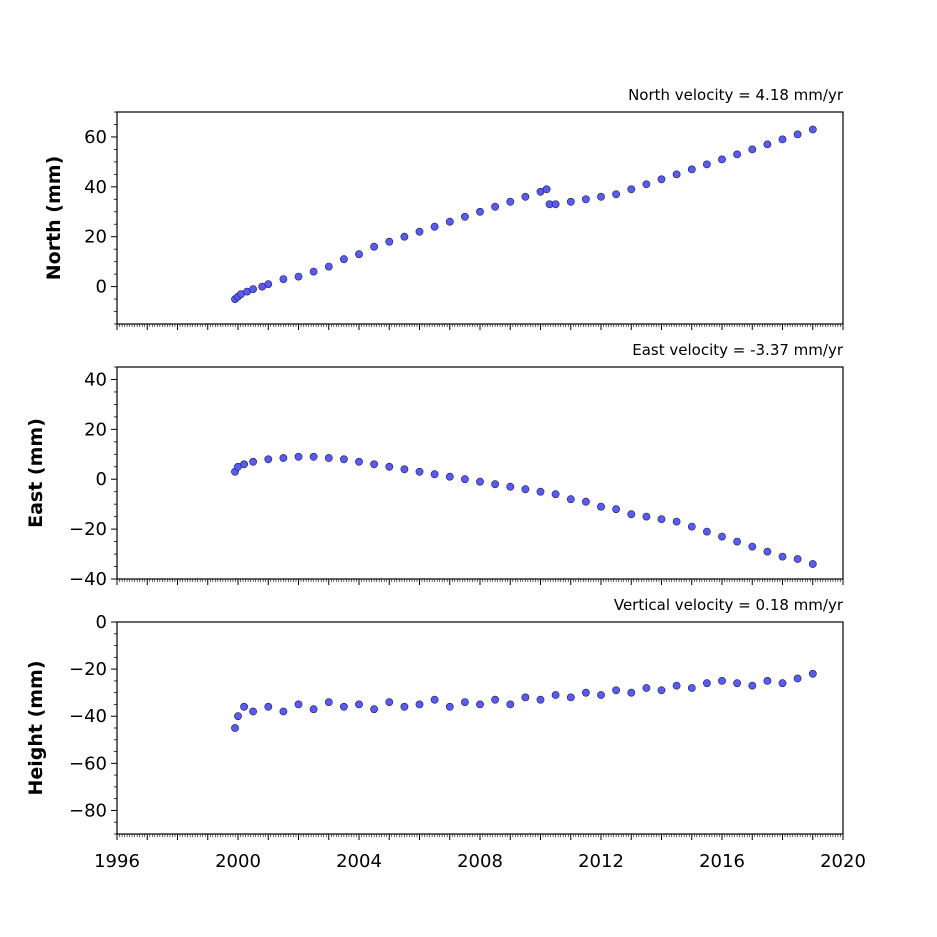  Describe the element at coordinates (359, 861) in the screenshot. I see `height-xtick-label: 2004` at that location.